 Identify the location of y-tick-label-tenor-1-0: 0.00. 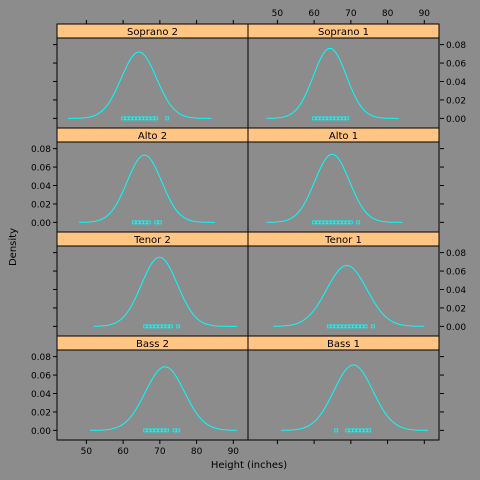
(456, 328).